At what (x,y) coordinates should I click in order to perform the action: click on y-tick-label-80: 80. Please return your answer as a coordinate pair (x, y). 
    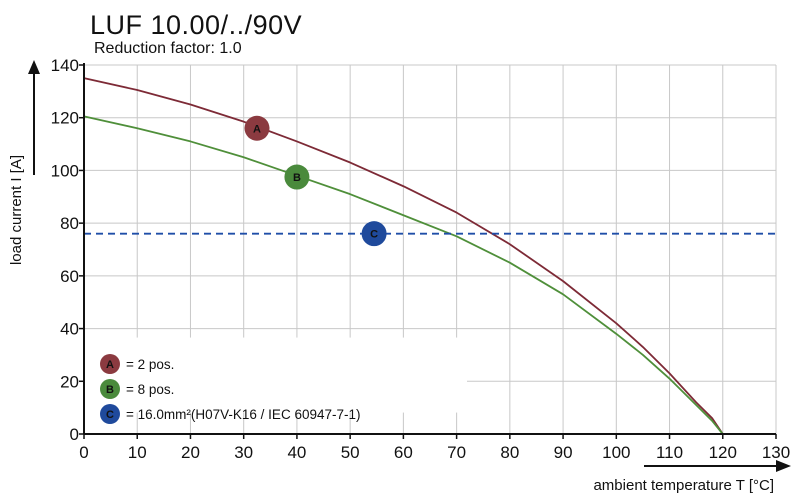
    Looking at the image, I should click on (69, 223).